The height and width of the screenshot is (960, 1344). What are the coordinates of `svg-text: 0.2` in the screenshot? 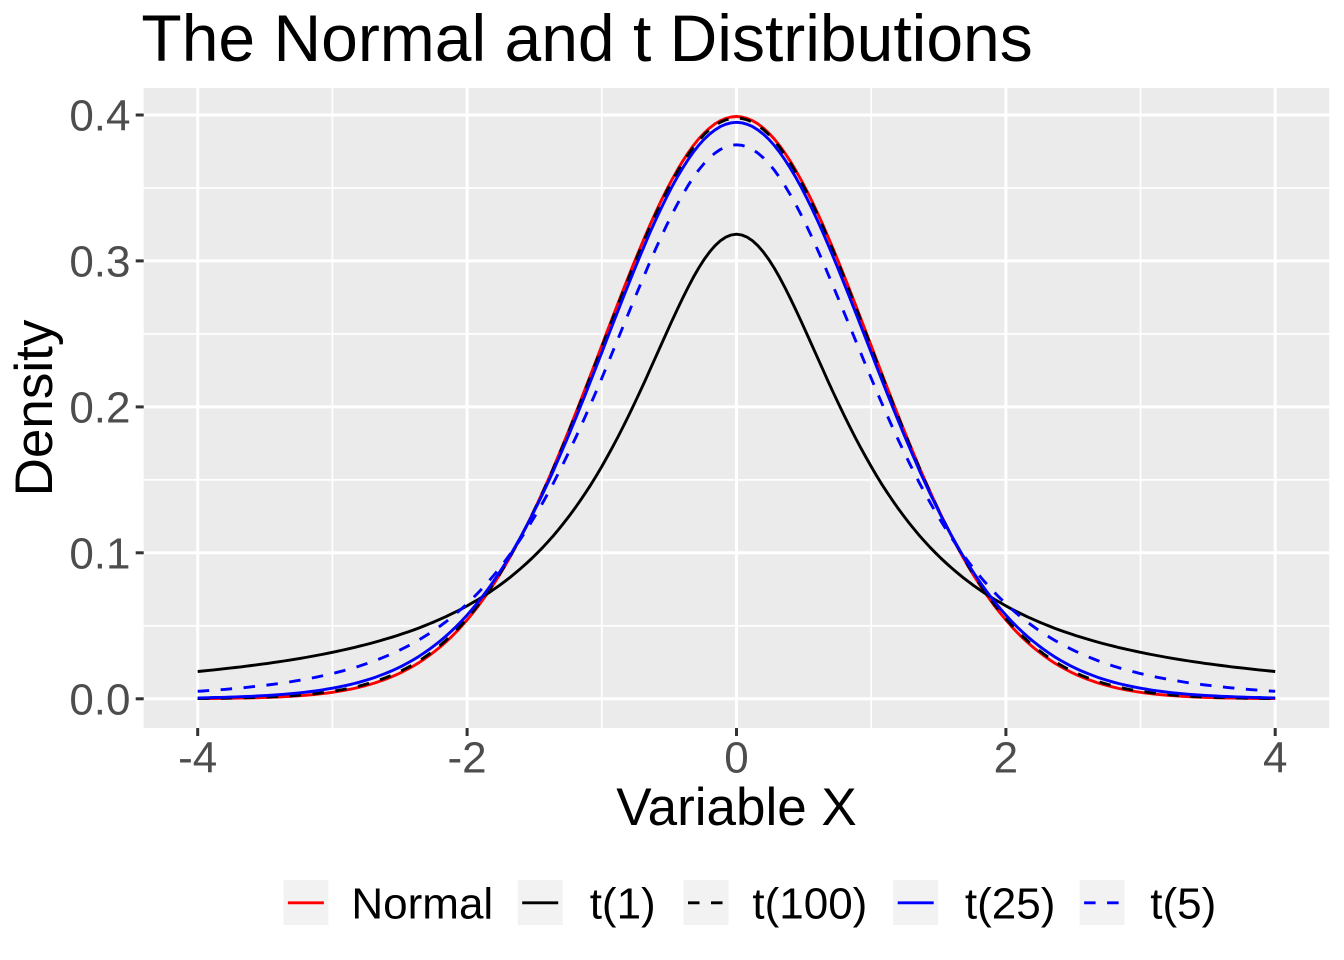 It's located at (99, 408).